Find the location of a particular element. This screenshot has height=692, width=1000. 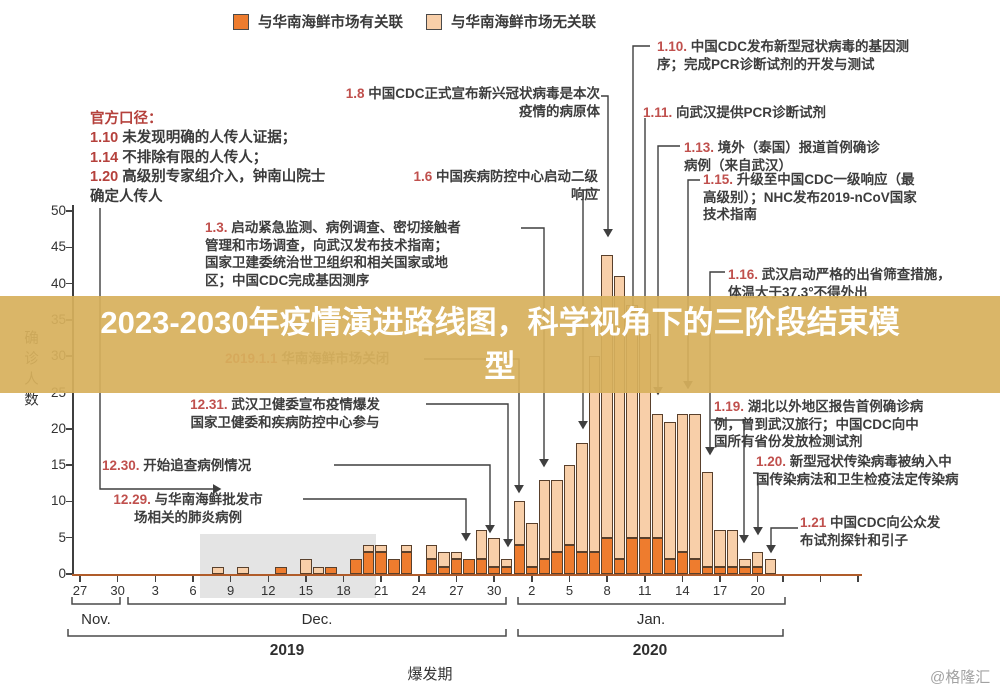

annotation-line: 1.13. 境外（泰国）报道首例确诊 is located at coordinates (782, 147).